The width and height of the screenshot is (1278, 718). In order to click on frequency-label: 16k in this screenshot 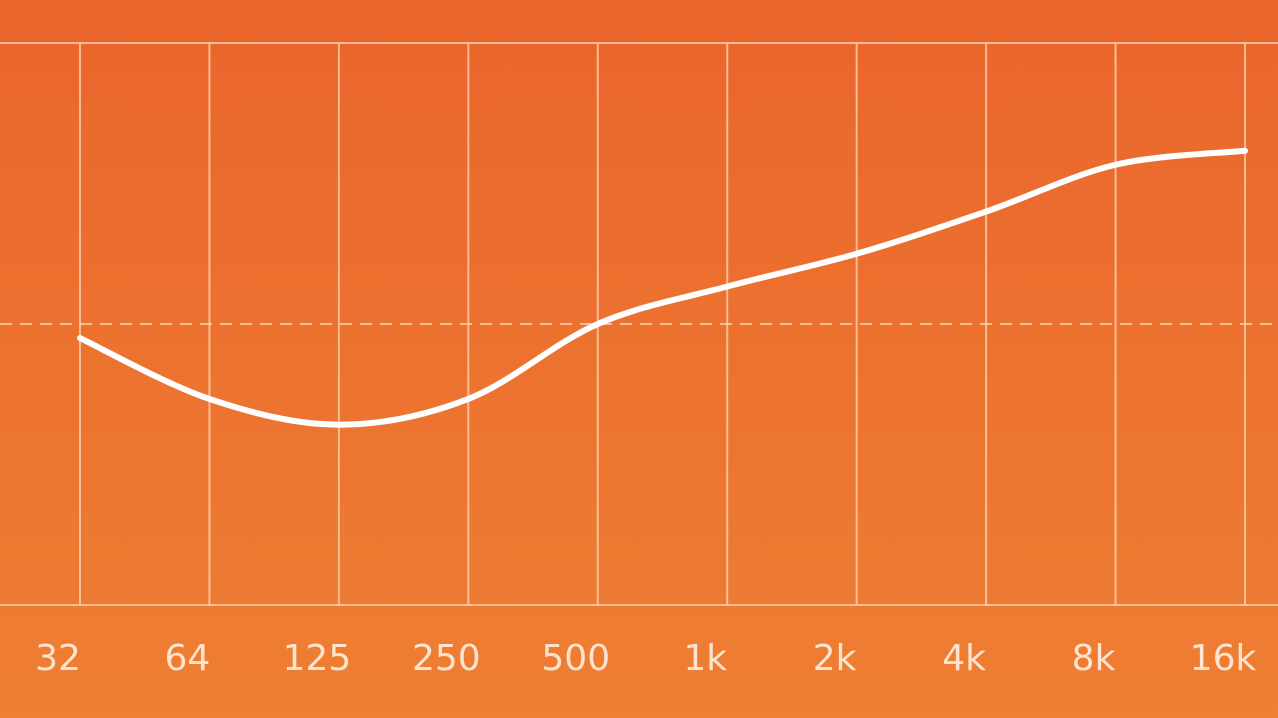, I will do `click(1223, 658)`.